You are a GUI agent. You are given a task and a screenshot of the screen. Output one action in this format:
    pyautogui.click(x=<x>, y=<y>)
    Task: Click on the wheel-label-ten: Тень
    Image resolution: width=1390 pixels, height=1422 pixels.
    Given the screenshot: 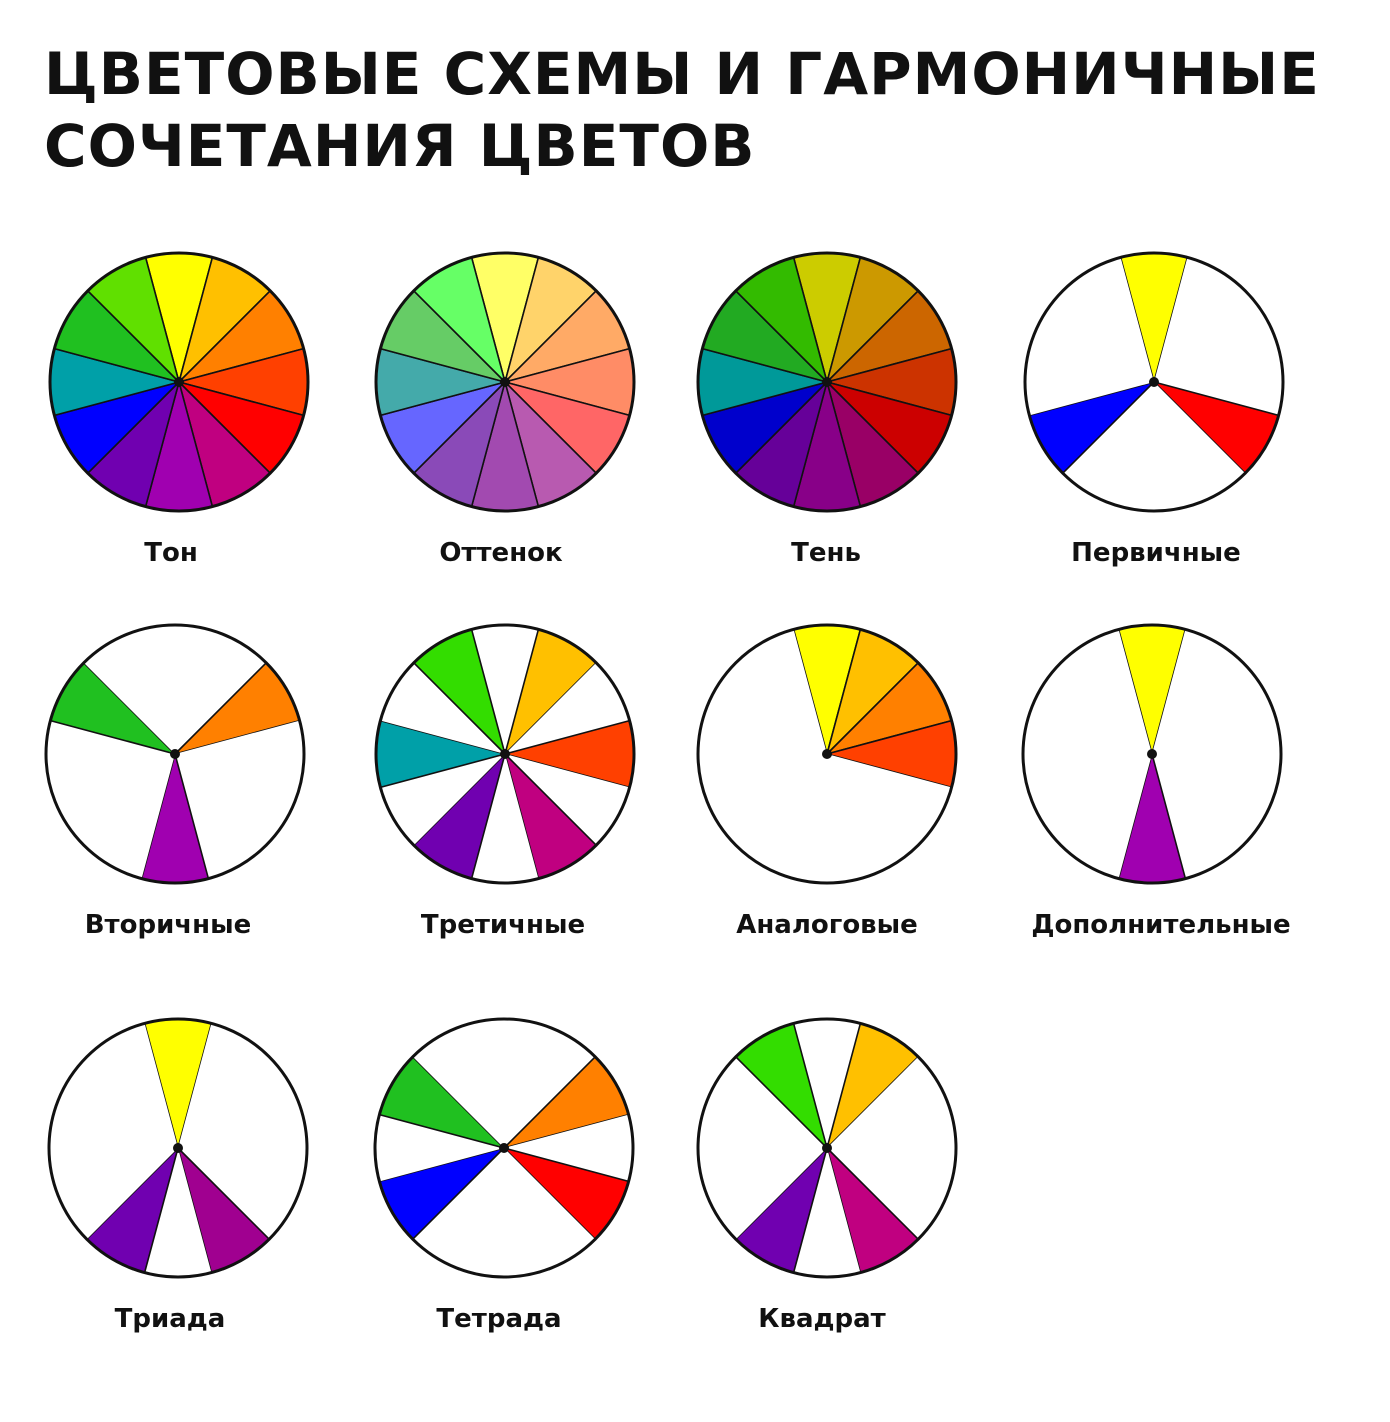 What is the action you would take?
    pyautogui.click(x=826, y=553)
    